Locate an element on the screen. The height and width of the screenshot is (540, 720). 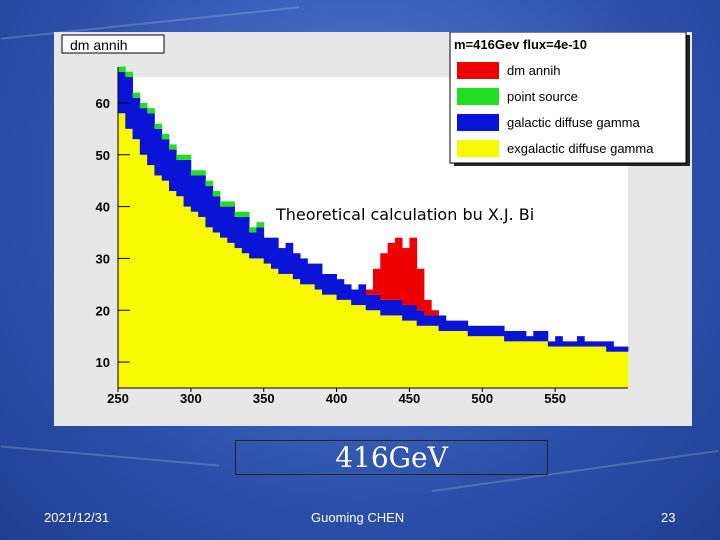
x-tick-label: 500 is located at coordinates (482, 398).